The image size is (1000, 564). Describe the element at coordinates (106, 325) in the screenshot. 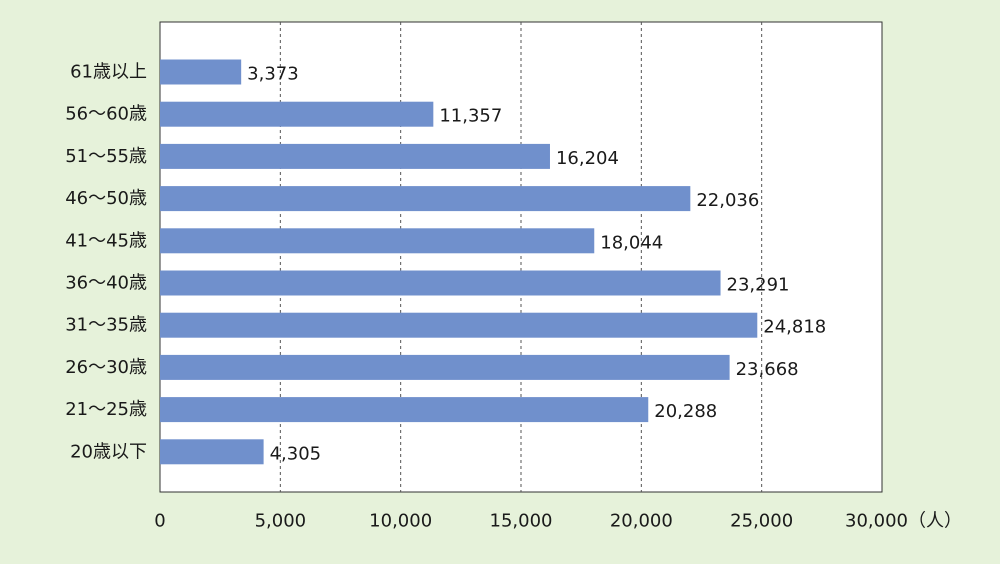

I see `category-label: 31～35歳` at that location.